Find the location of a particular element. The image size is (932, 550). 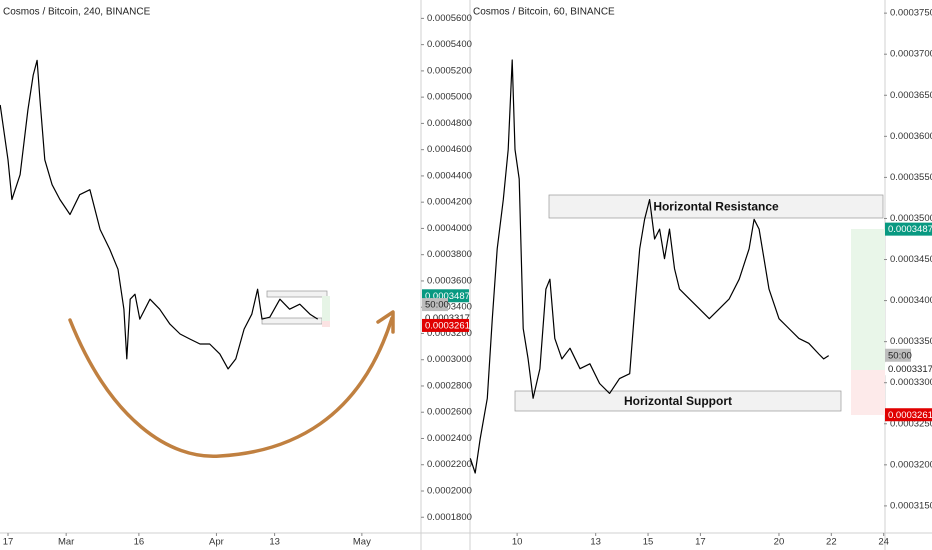

y-tick-label: 0.0004600 is located at coordinates (449, 149).